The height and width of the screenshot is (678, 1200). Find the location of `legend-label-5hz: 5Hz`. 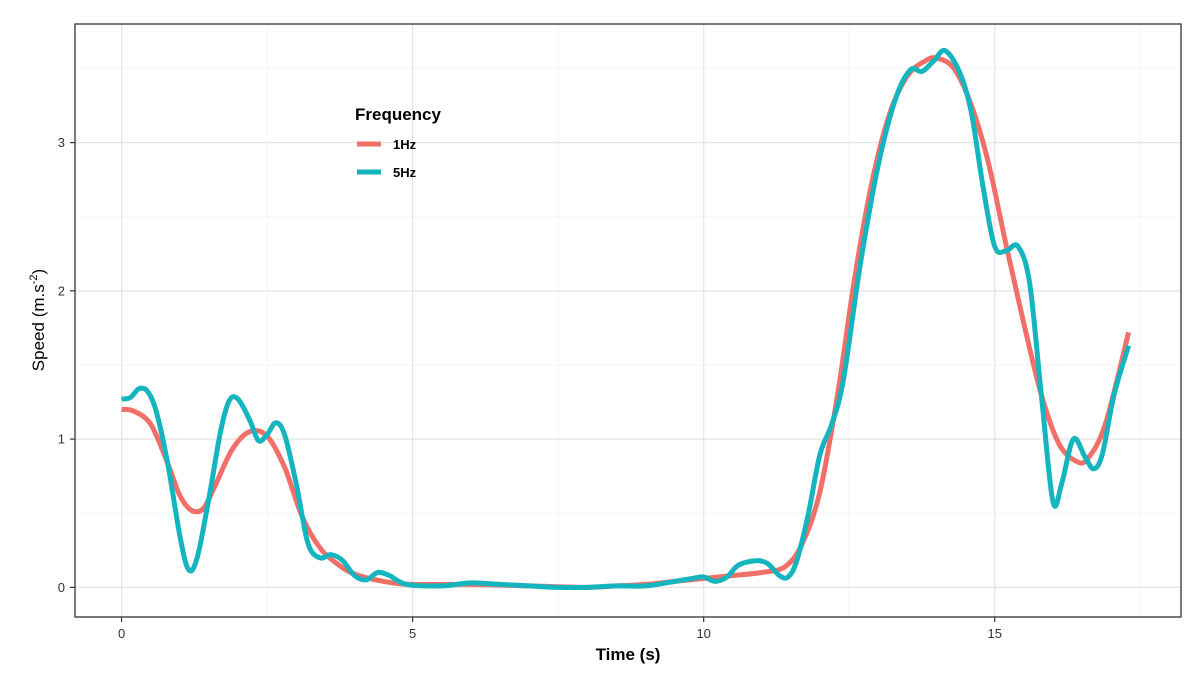

legend-label-5hz: 5Hz is located at coordinates (405, 172).